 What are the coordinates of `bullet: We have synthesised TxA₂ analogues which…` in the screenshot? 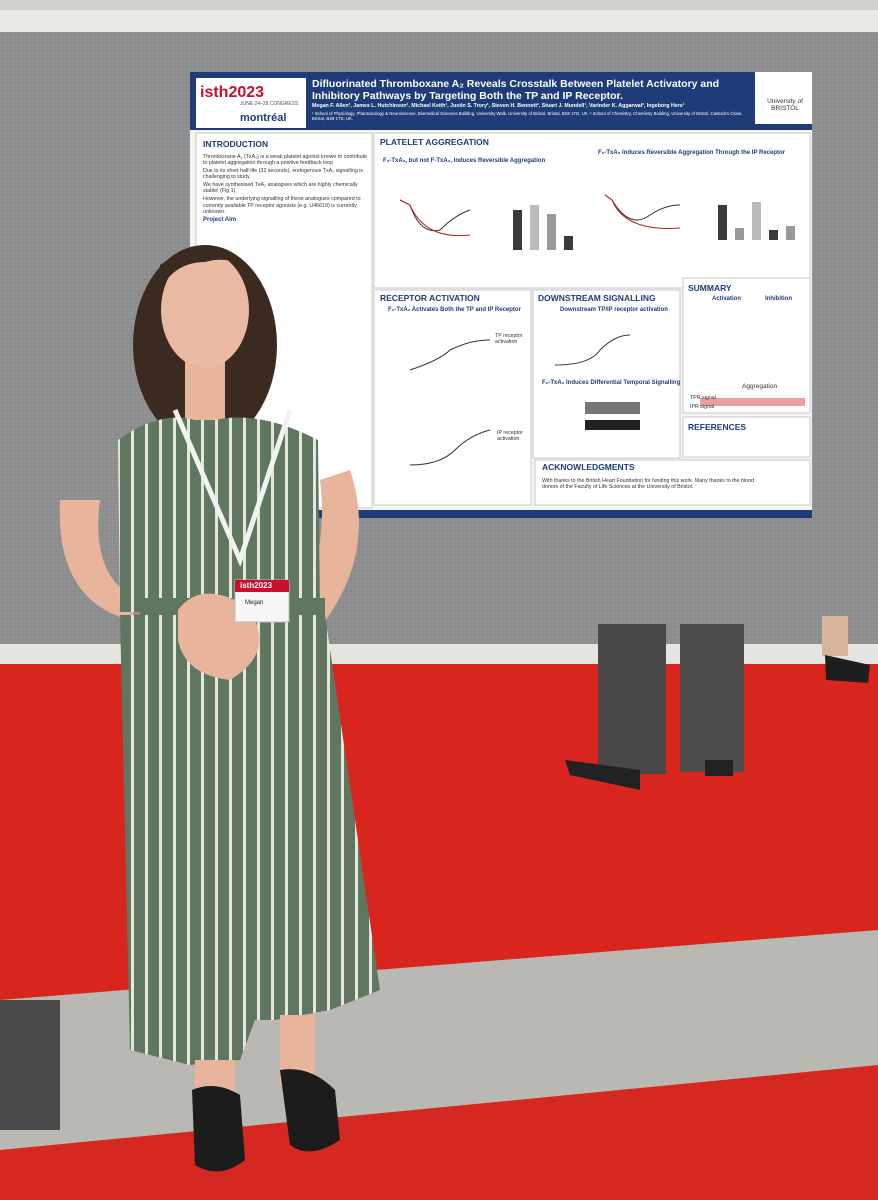 It's located at (280, 188).